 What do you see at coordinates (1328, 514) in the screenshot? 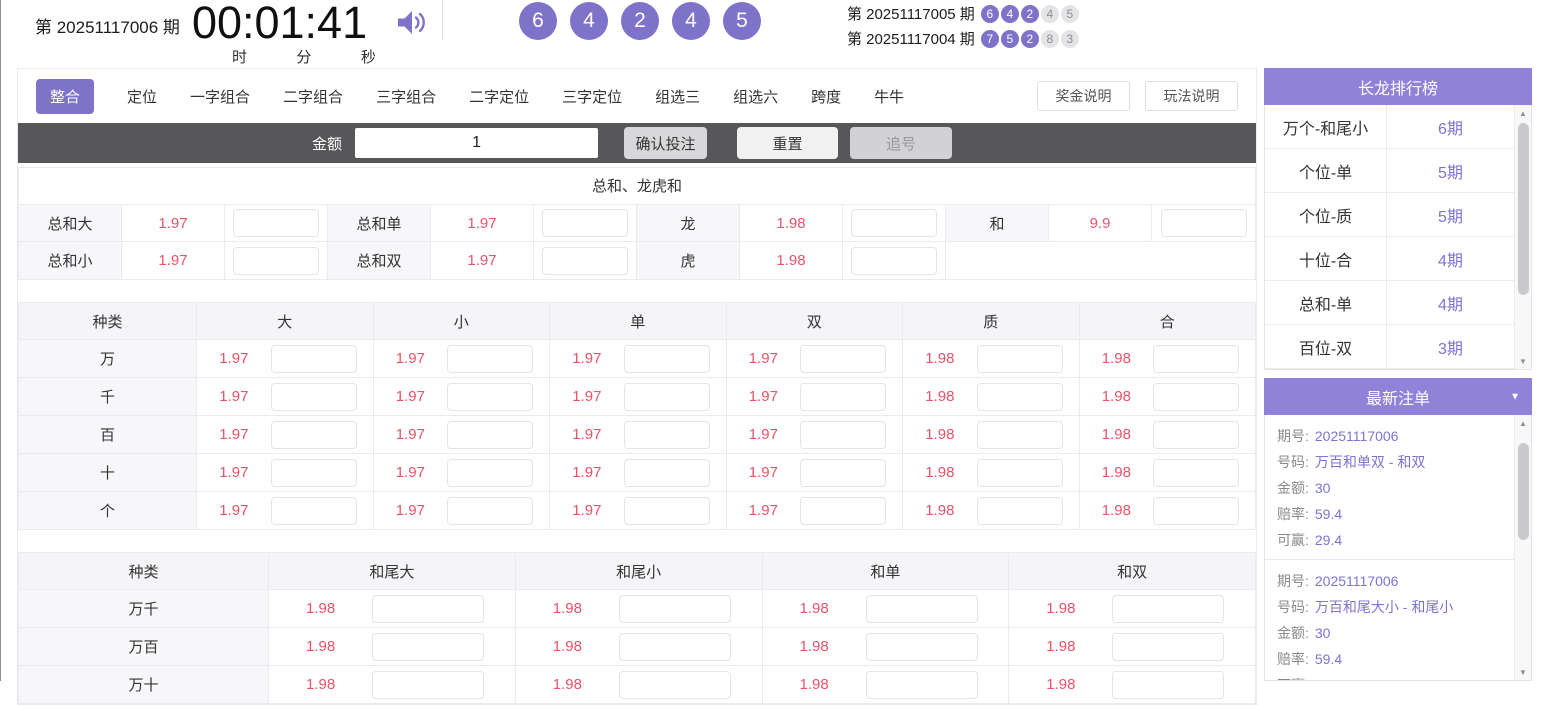
I see `order-field-value: 59.4` at bounding box center [1328, 514].